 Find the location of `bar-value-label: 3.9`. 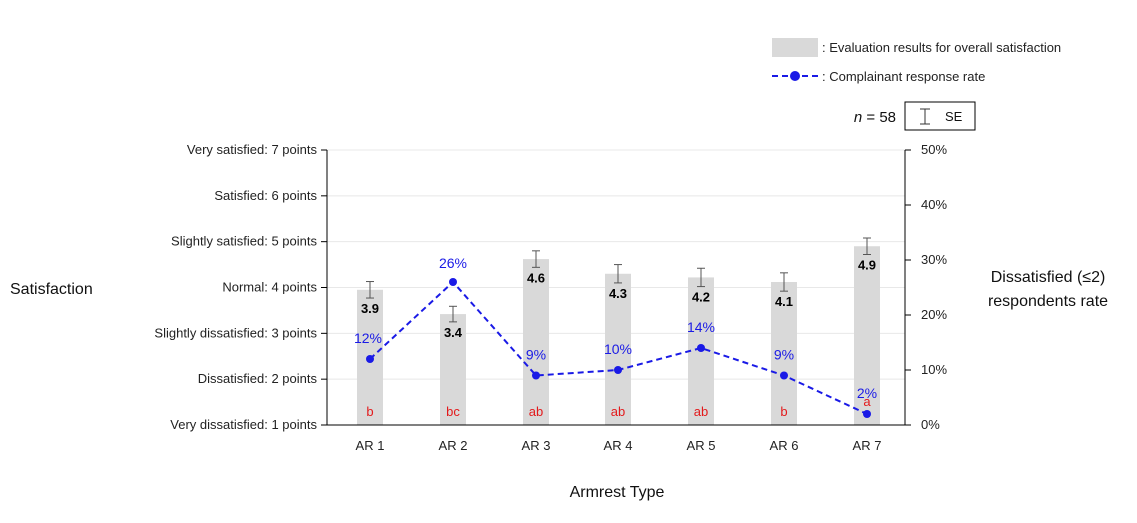

bar-value-label: 3.9 is located at coordinates (370, 308).